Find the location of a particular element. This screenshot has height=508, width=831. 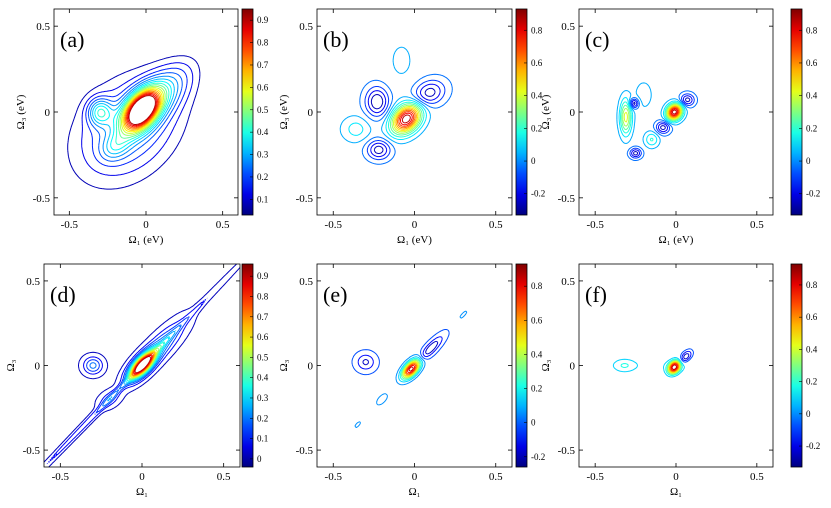

y-axis-label: Ω₃ is located at coordinates (546, 365).